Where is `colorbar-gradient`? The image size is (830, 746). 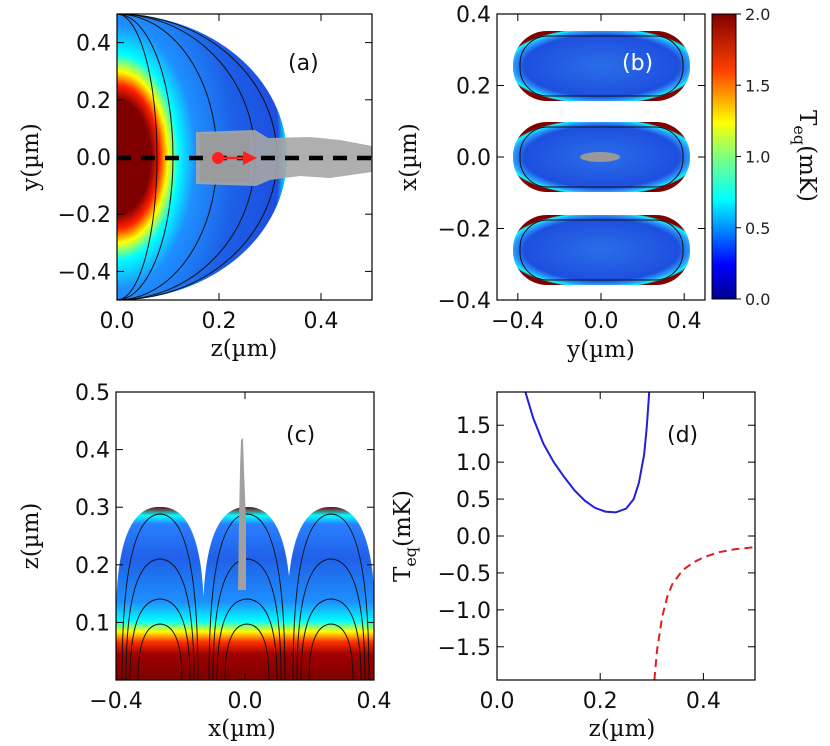
colorbar-gradient is located at coordinates (724, 156).